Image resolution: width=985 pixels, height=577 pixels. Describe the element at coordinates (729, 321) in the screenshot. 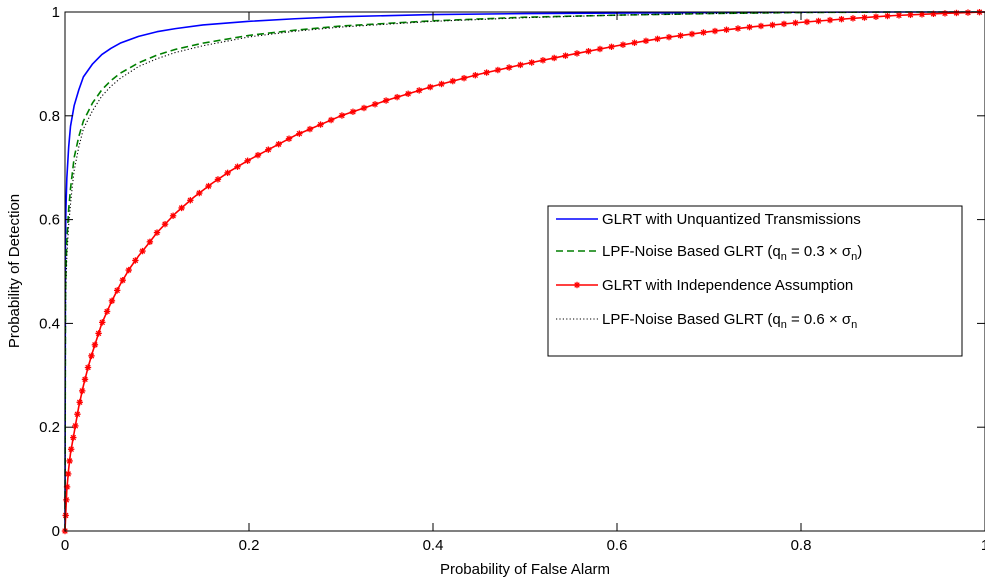

I see `legend-label-3: LPF-Noise Based GLRT (qn = 0.6 × σn` at that location.